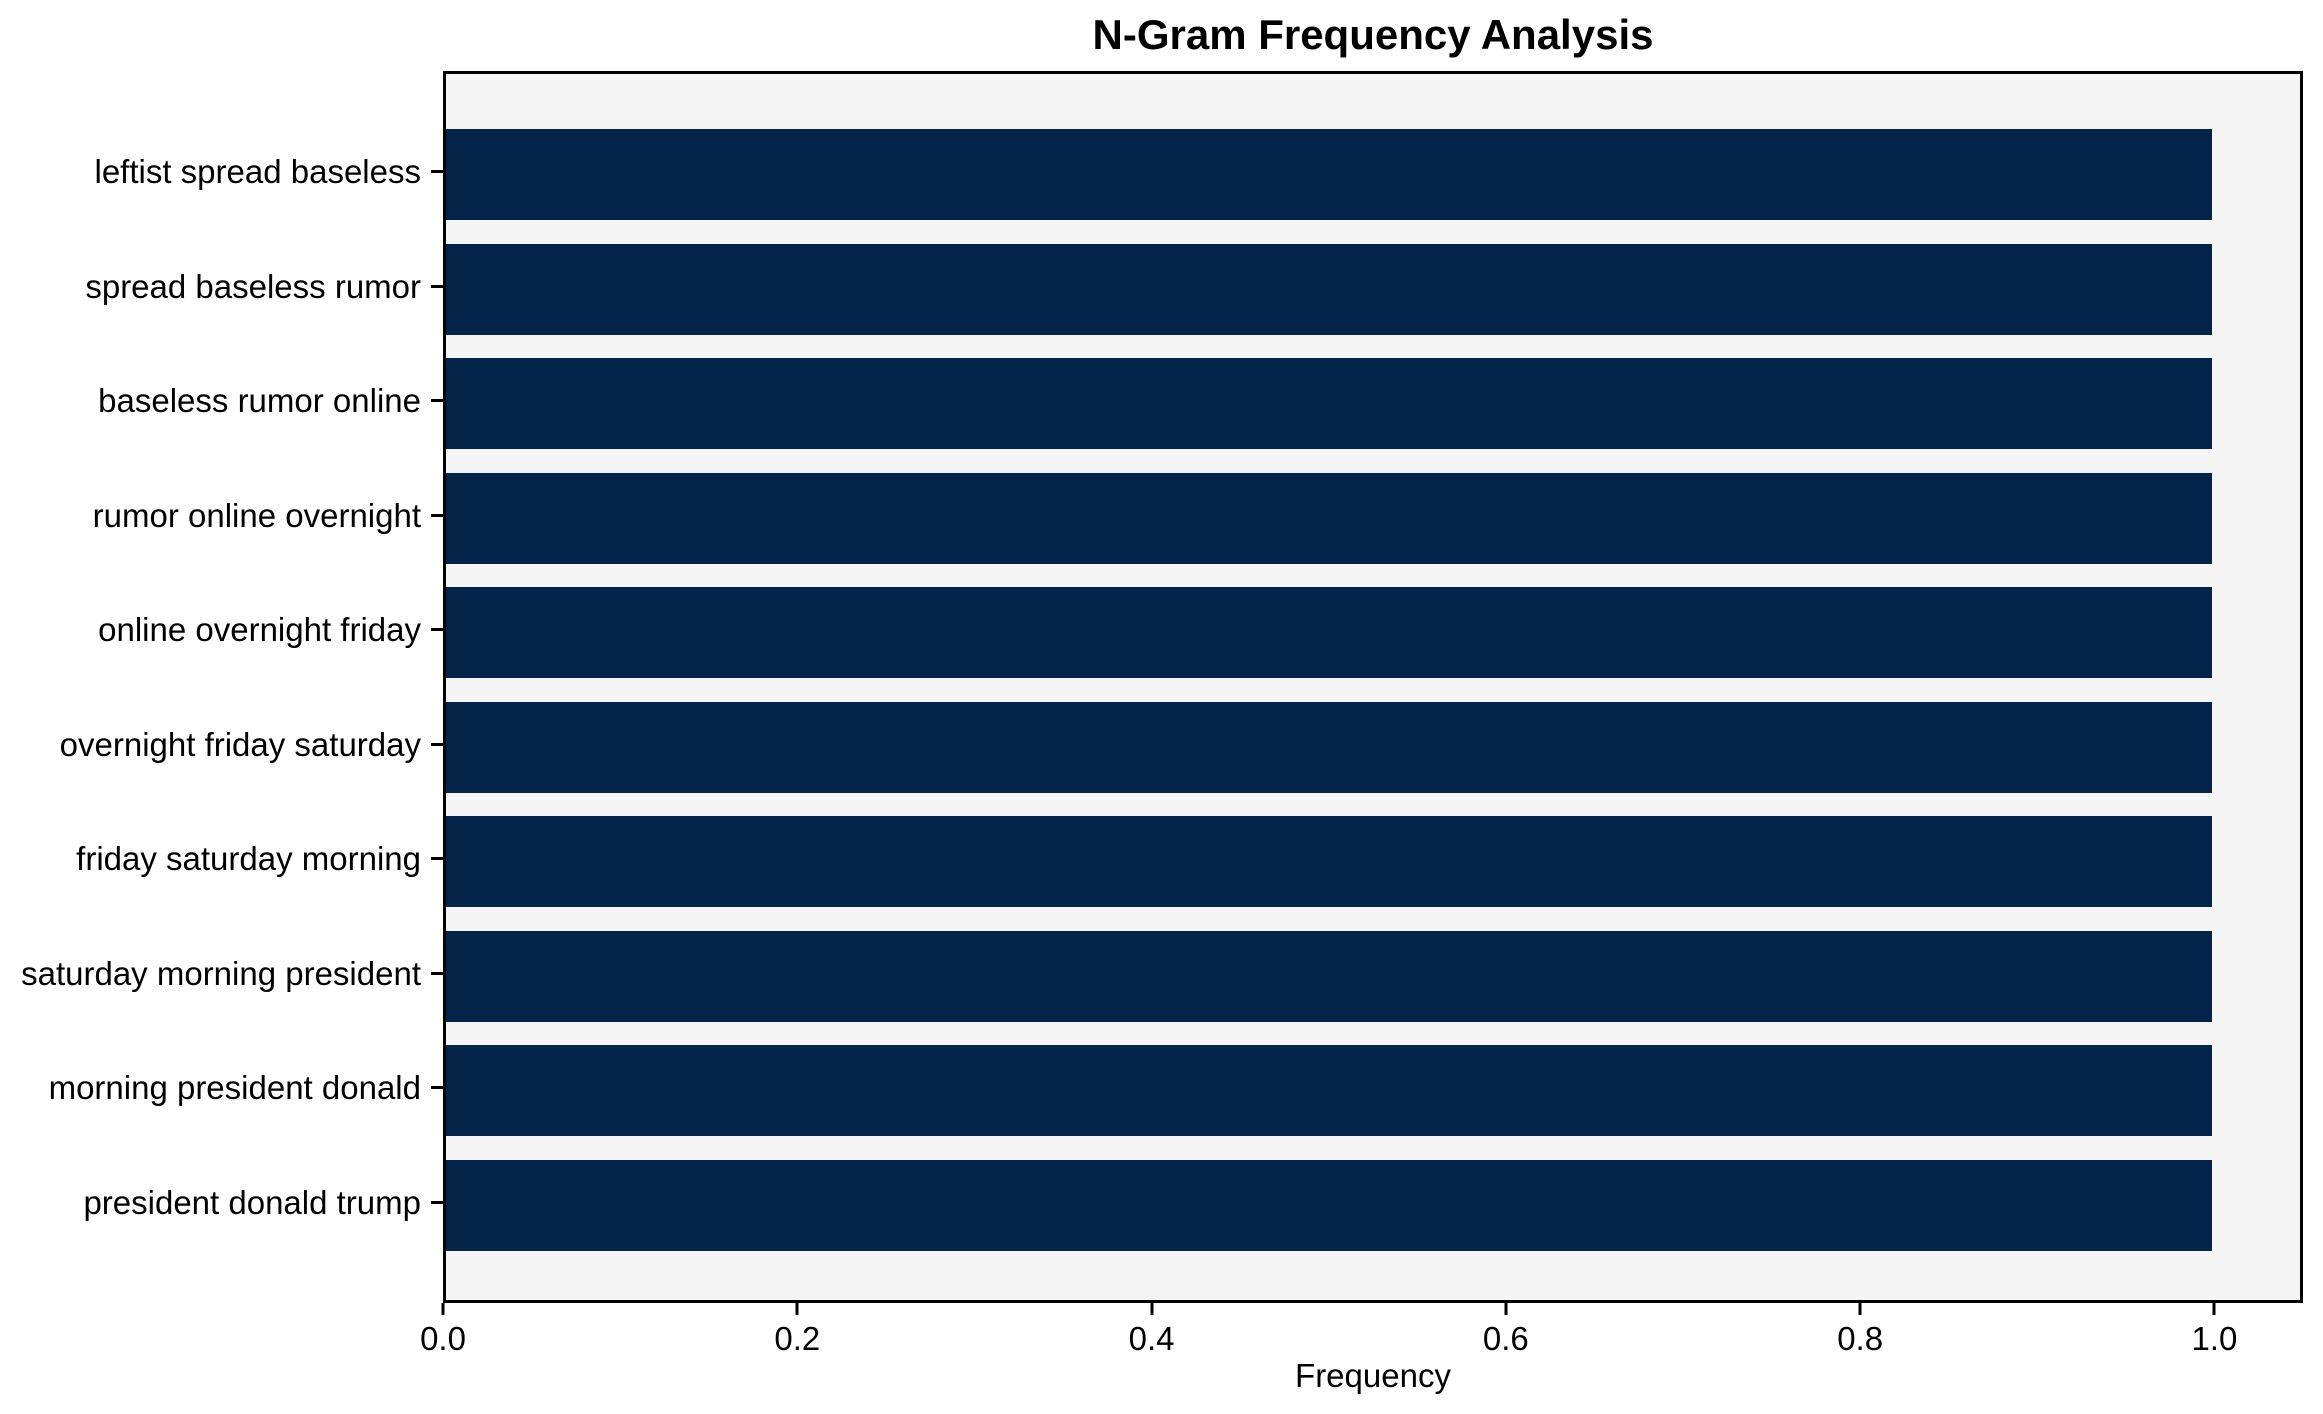 The height and width of the screenshot is (1414, 2323). What do you see at coordinates (1151, 1338) in the screenshot?
I see `x-tick-label: 0.4` at bounding box center [1151, 1338].